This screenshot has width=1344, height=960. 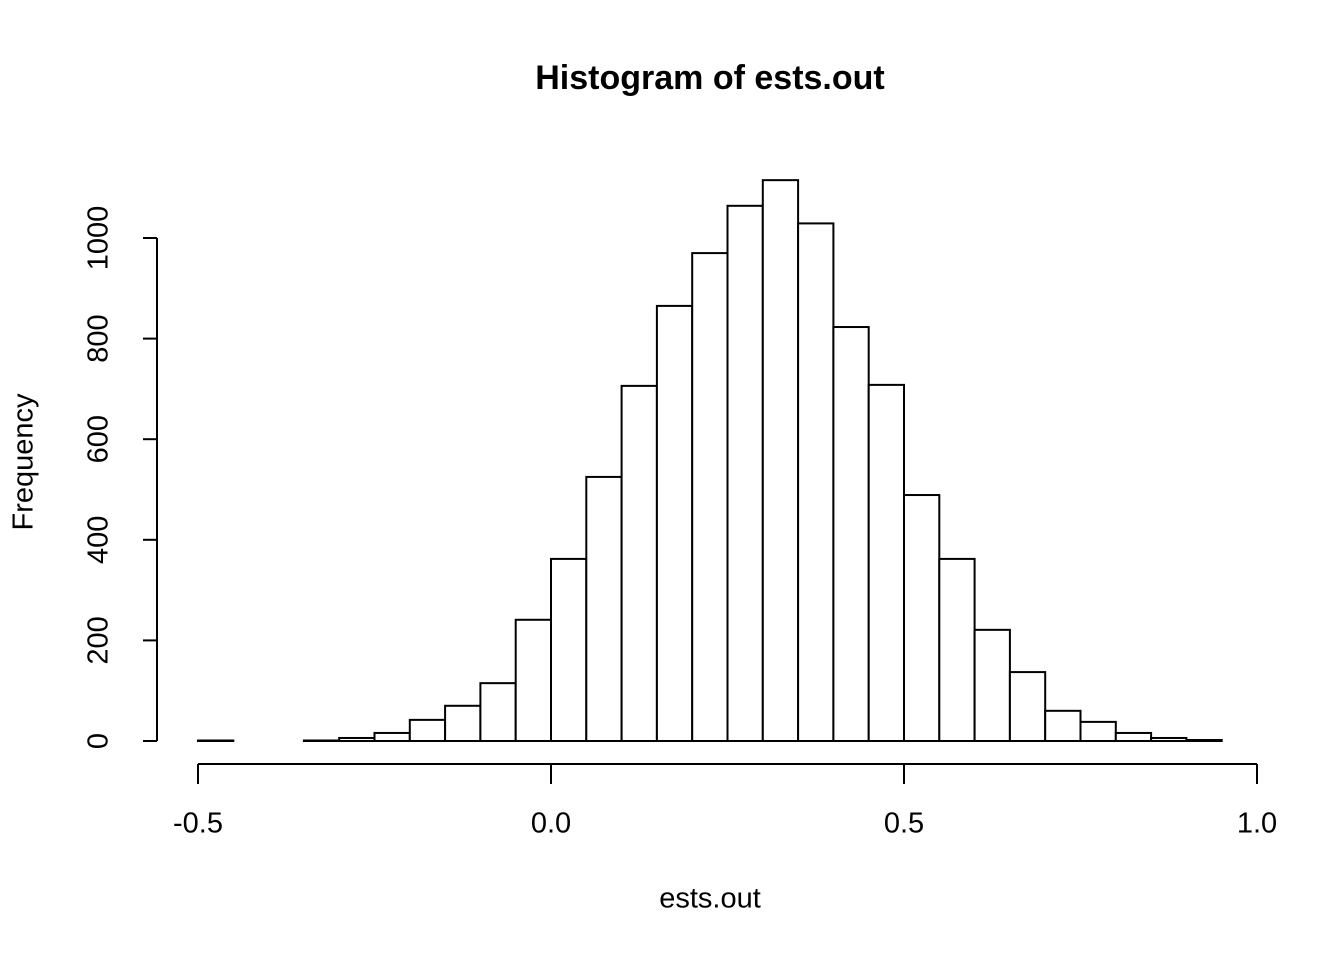 I want to click on x-tick-label: -0.5, so click(x=198, y=824).